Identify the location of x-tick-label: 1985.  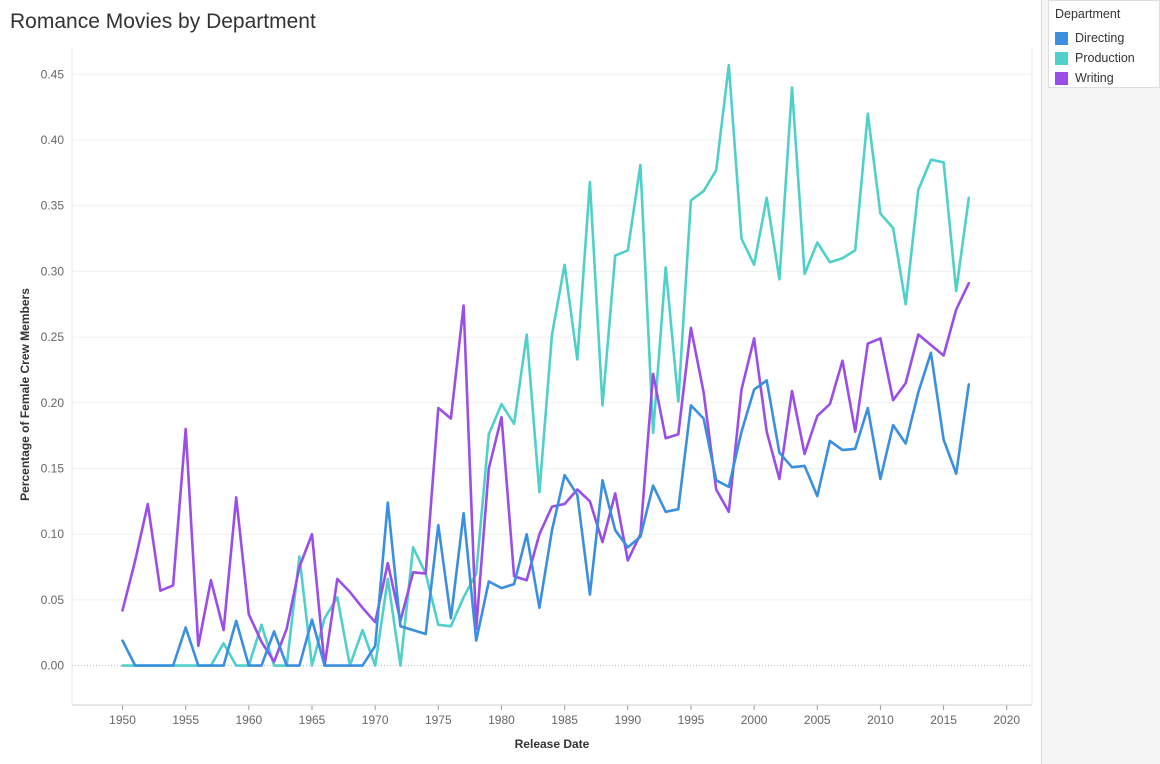
(564, 720).